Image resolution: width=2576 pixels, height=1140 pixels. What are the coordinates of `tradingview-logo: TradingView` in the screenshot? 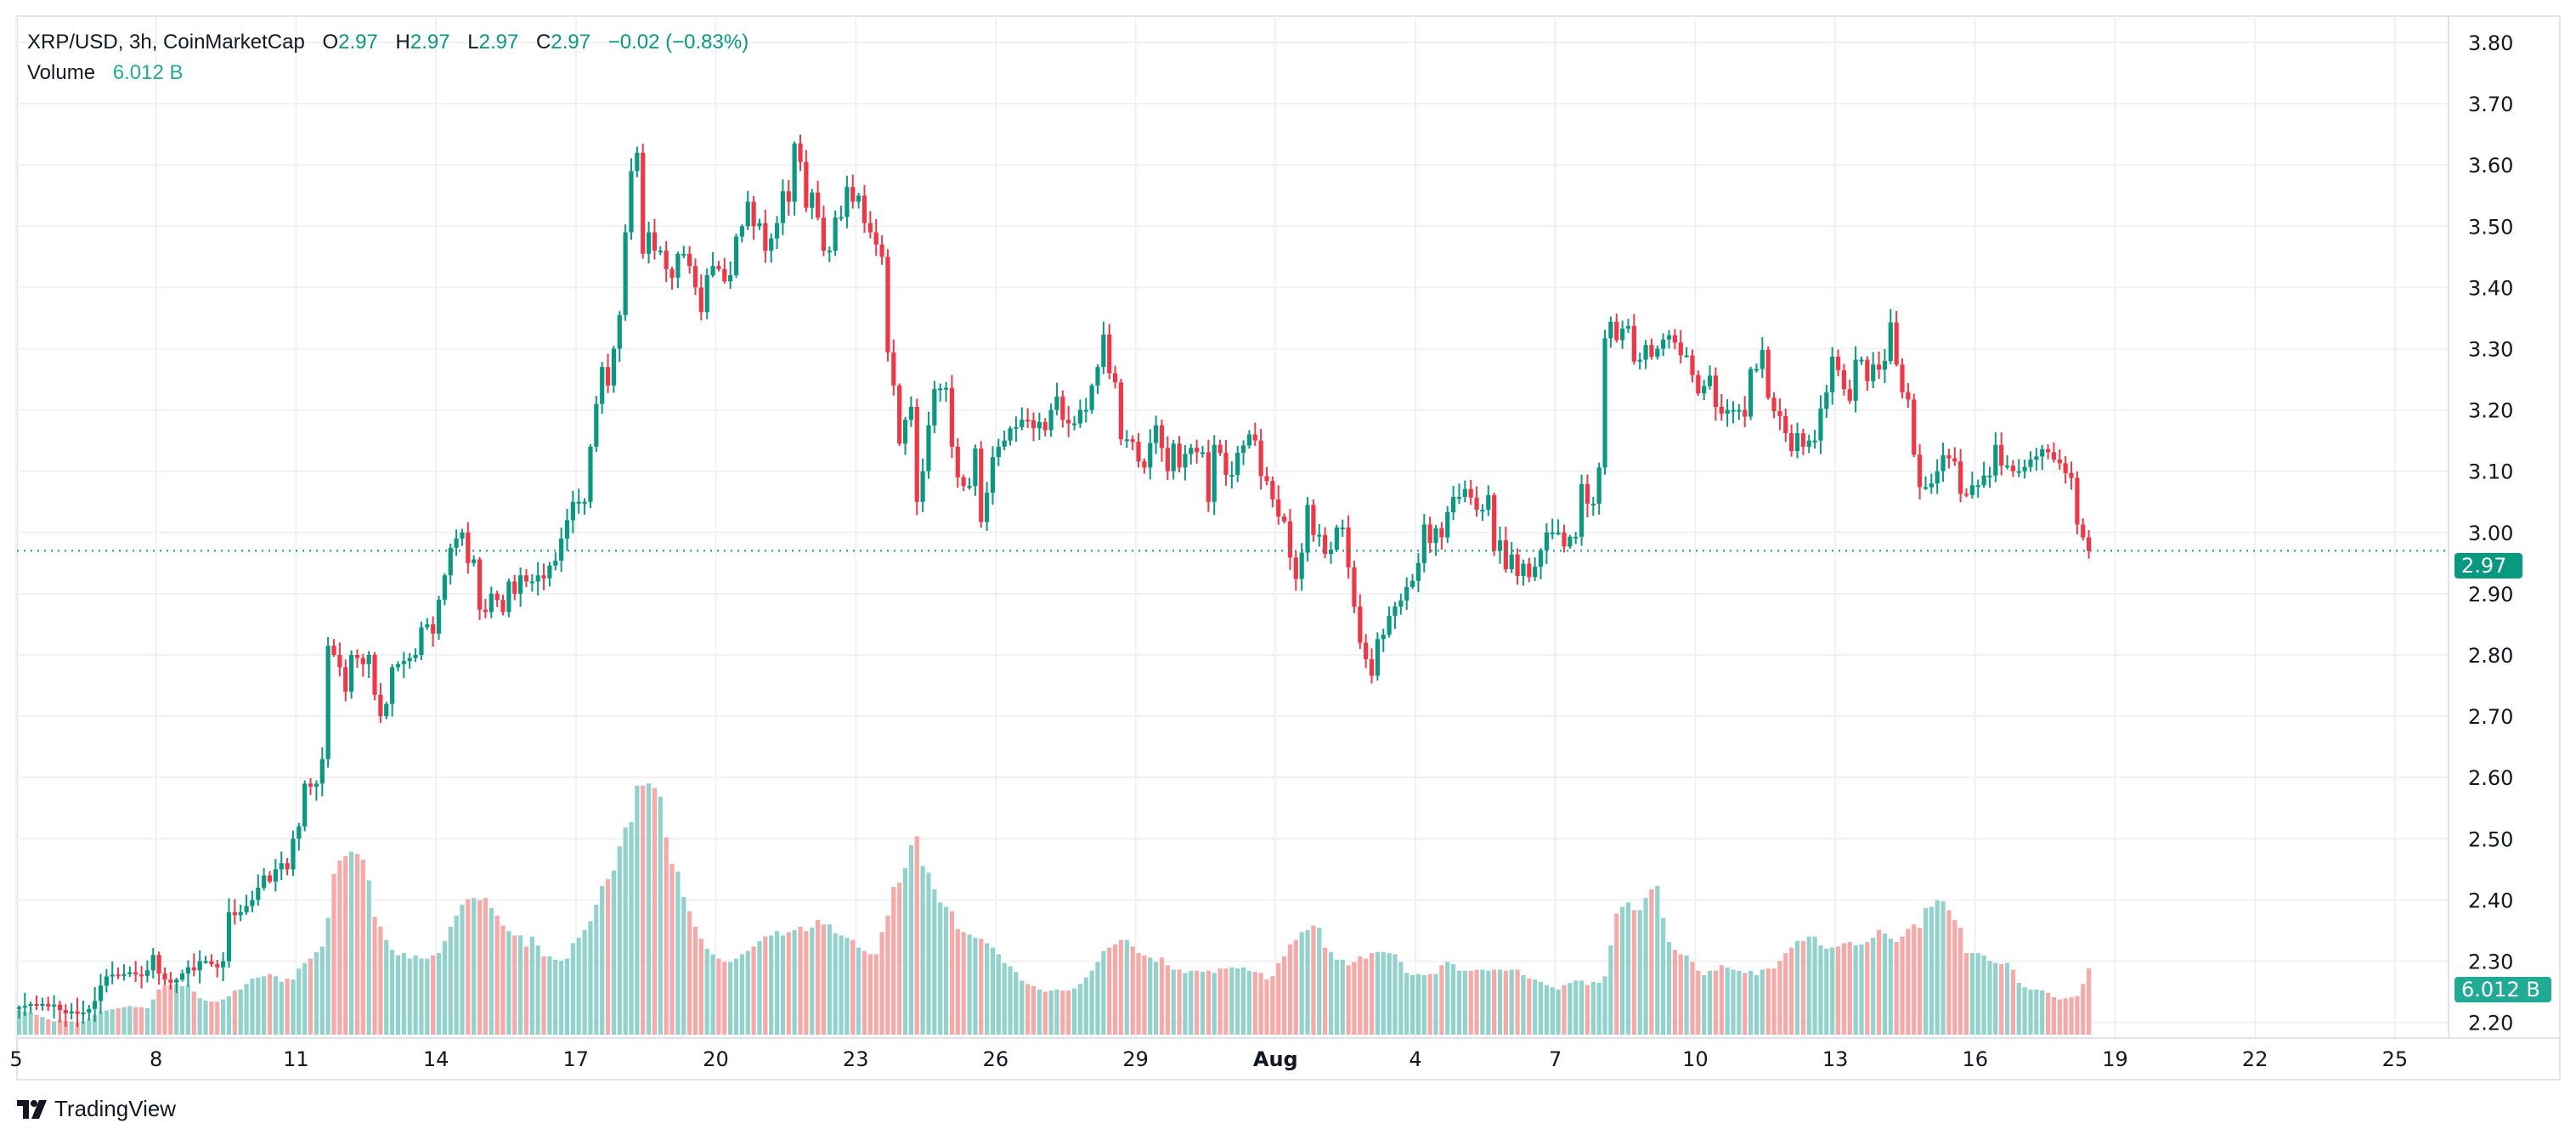 It's located at (97, 1109).